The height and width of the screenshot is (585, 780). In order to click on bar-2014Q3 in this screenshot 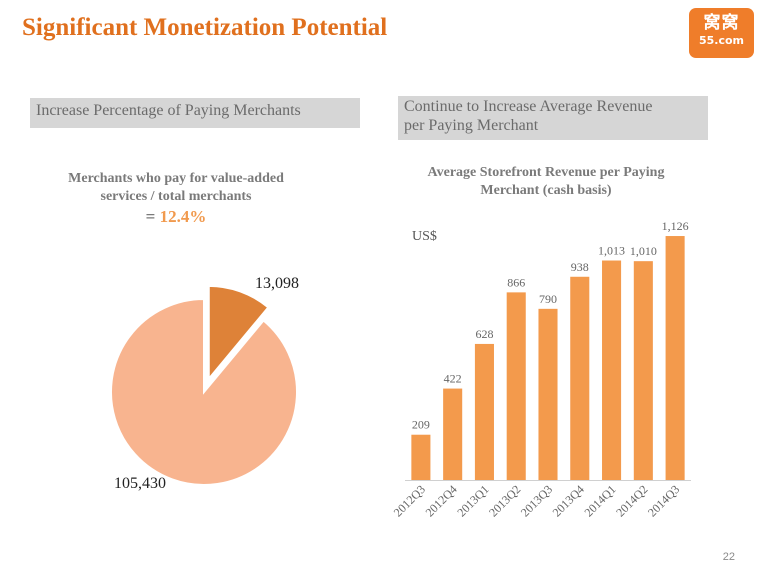, I will do `click(675, 358)`.